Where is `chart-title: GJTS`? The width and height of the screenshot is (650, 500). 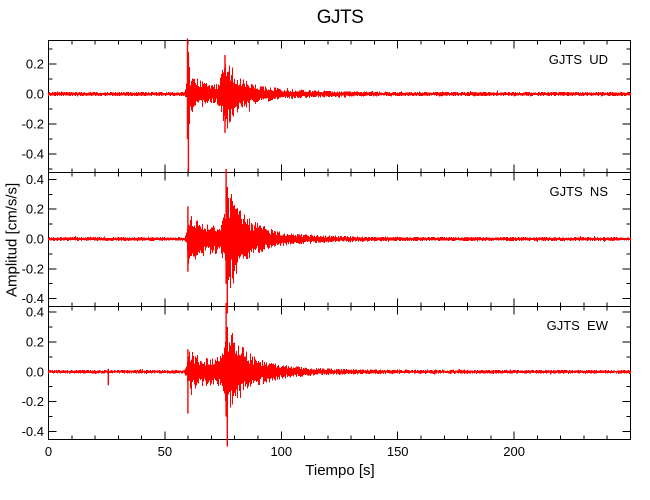
chart-title: GJTS is located at coordinates (340, 17).